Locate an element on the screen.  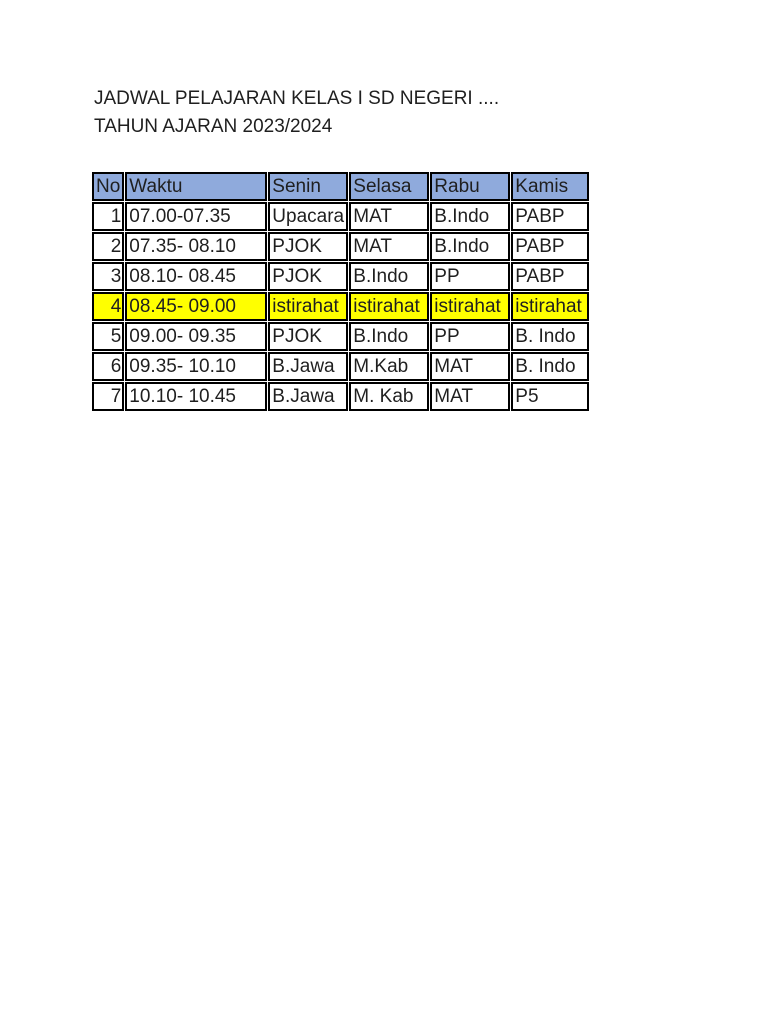
cell-waktu: 09.00- 09.35 is located at coordinates (196, 336).